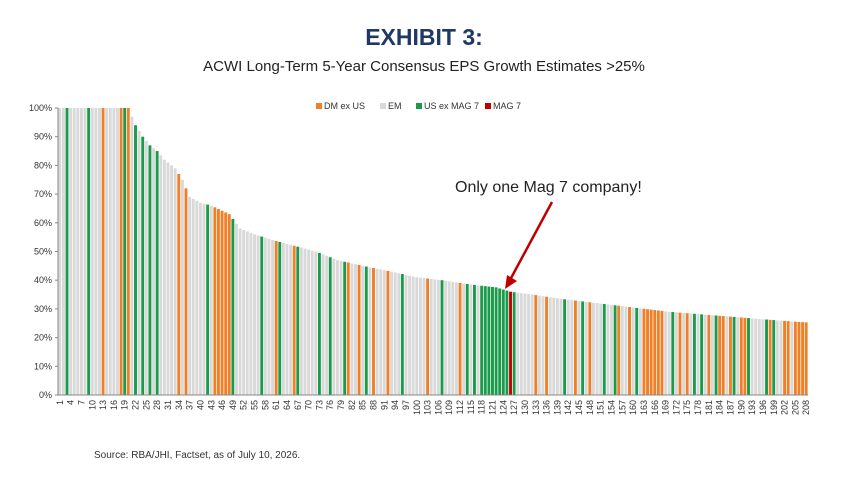 The width and height of the screenshot is (848, 486). Describe the element at coordinates (741, 407) in the screenshot. I see `x-tick-label: 190` at that location.